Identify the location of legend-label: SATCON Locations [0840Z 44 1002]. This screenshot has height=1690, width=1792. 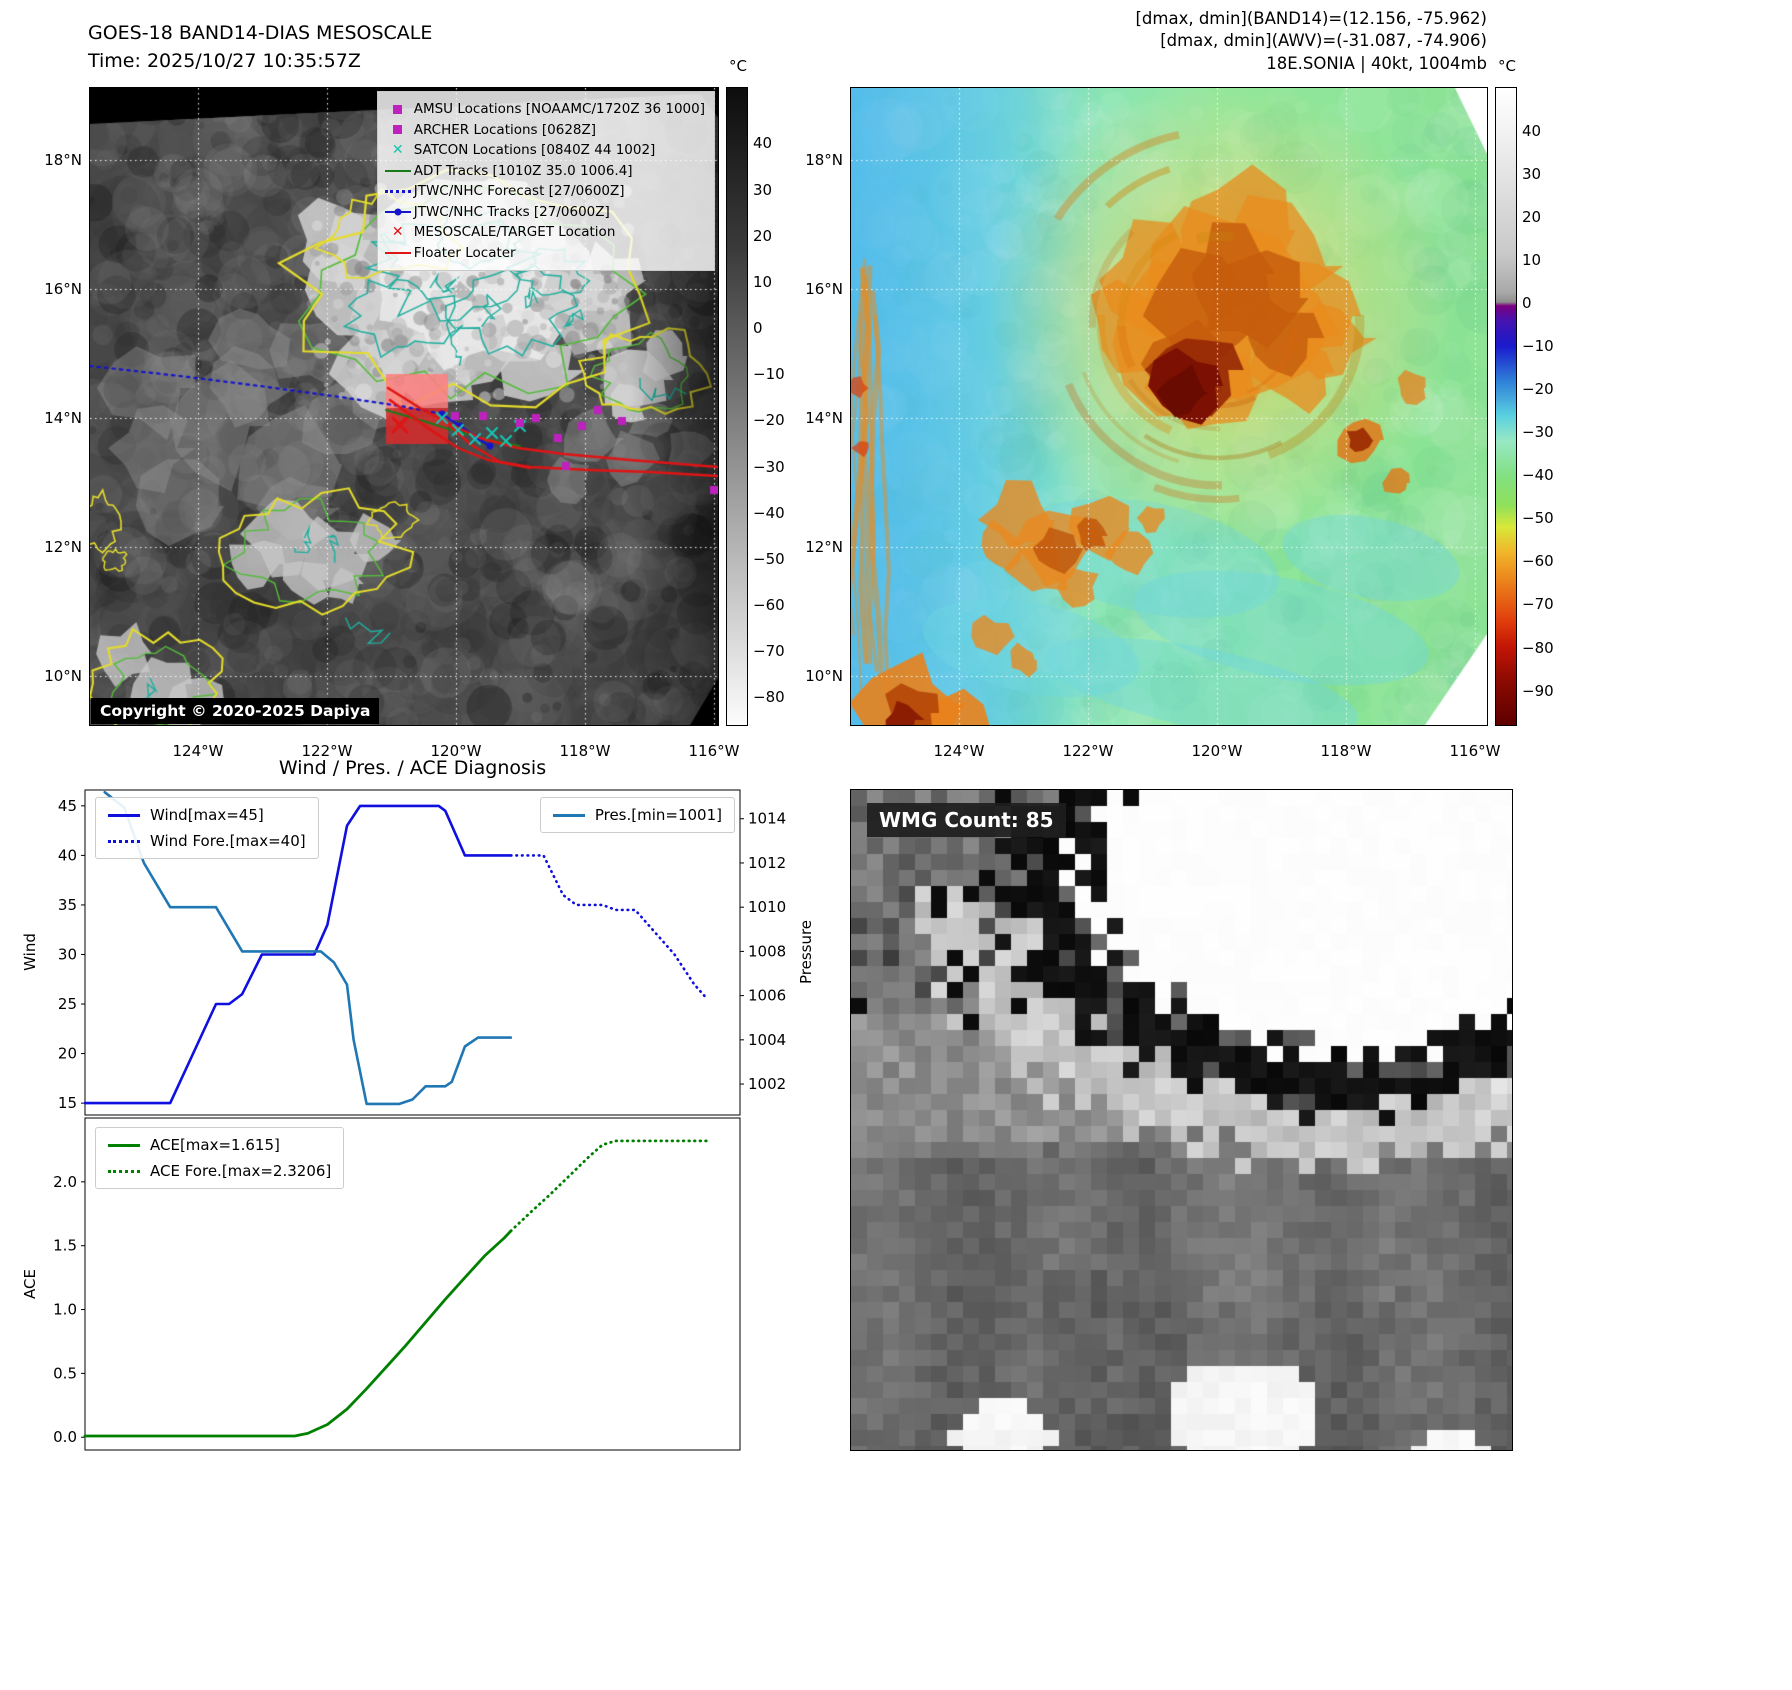
(534, 150).